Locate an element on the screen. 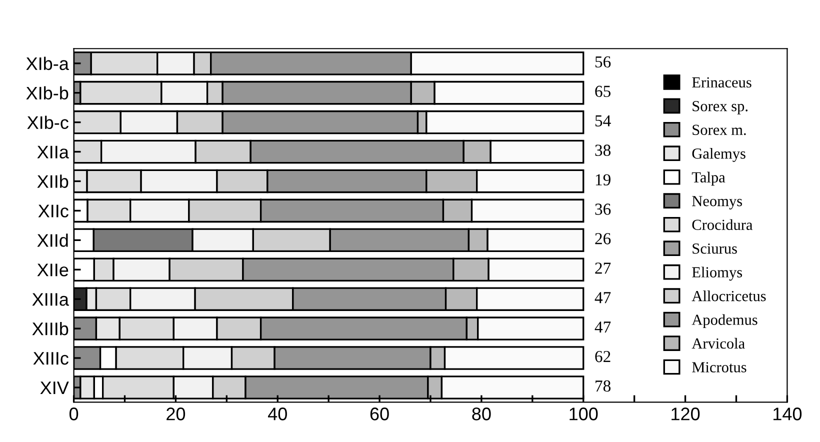 This screenshot has width=820, height=442. y-tick-label: XIIIb is located at coordinates (50, 329).